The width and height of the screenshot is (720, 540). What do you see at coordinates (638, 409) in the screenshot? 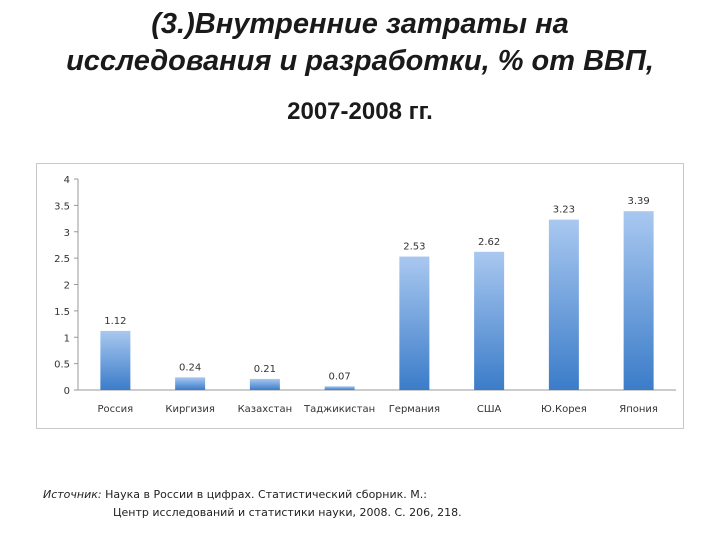
I see `x-tick-label: Япония` at bounding box center [638, 409].